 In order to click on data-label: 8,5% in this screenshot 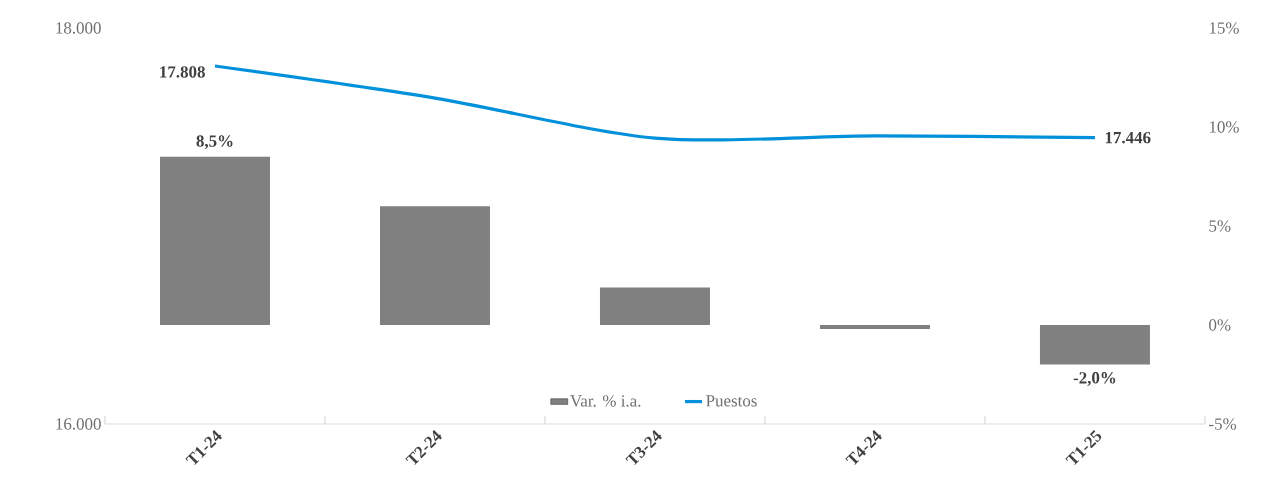, I will do `click(214, 142)`.